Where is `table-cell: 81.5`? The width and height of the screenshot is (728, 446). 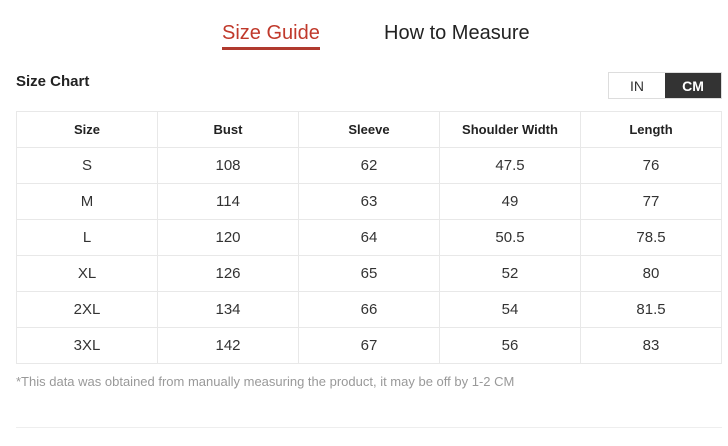
table-cell: 81.5 is located at coordinates (651, 309).